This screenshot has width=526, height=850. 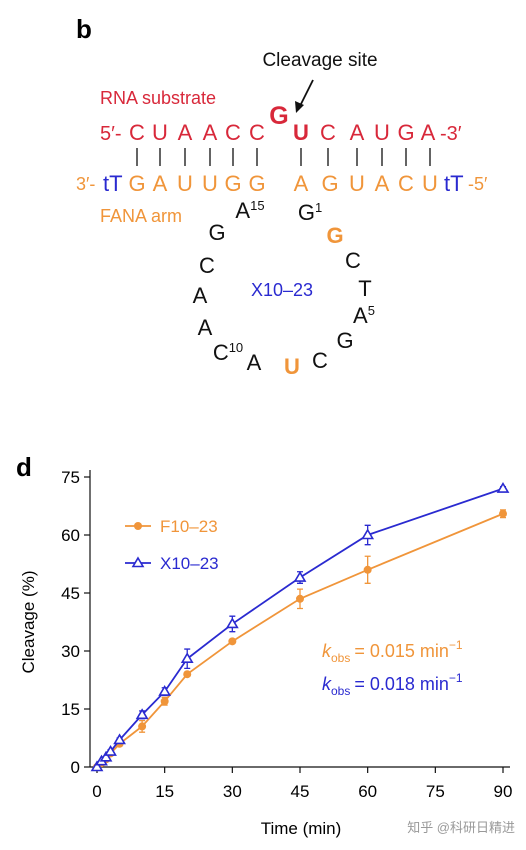 I want to click on annotation: kobs = 0.015 min−1, so click(x=392, y=651).